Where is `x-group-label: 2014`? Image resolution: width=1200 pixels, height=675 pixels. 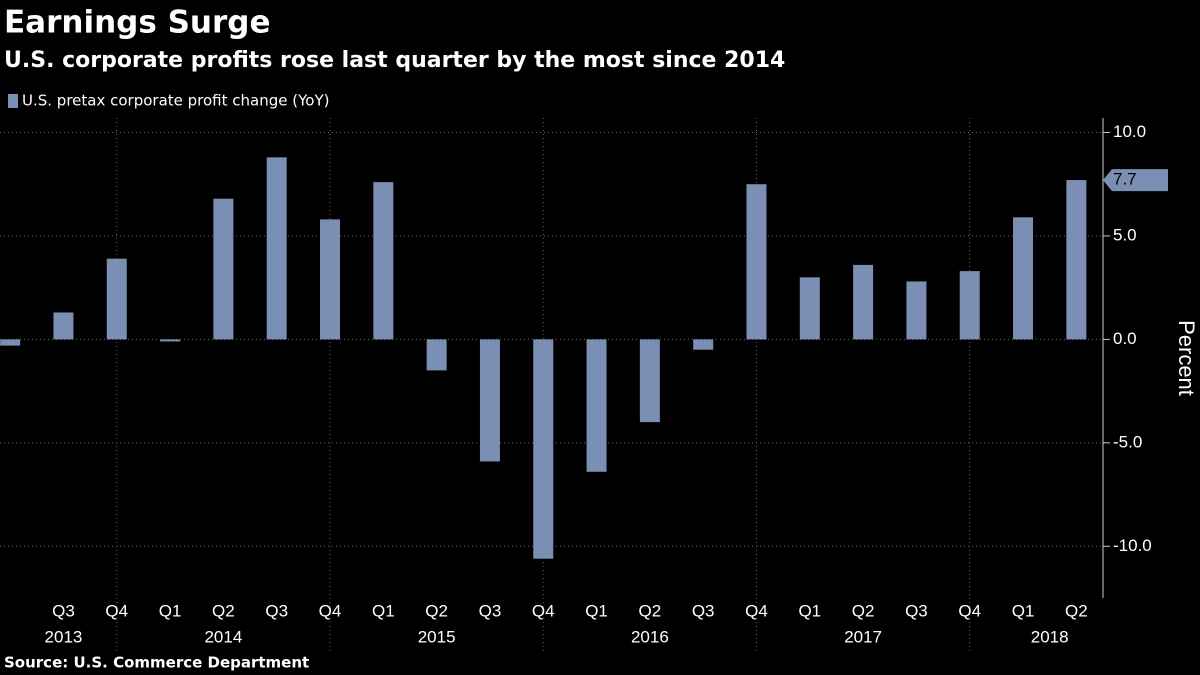
x-group-label: 2014 is located at coordinates (223, 636).